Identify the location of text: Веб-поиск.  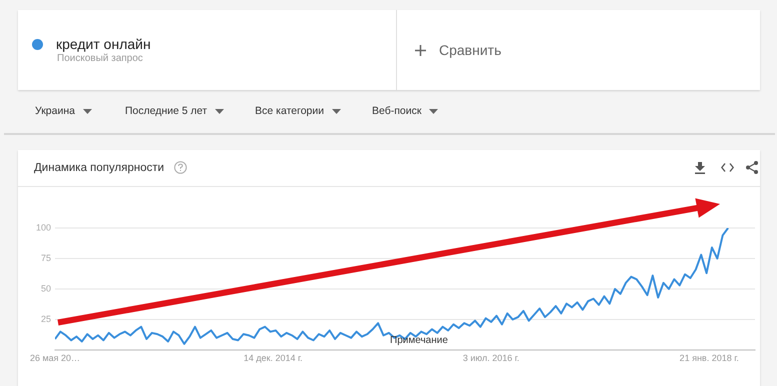
(397, 111).